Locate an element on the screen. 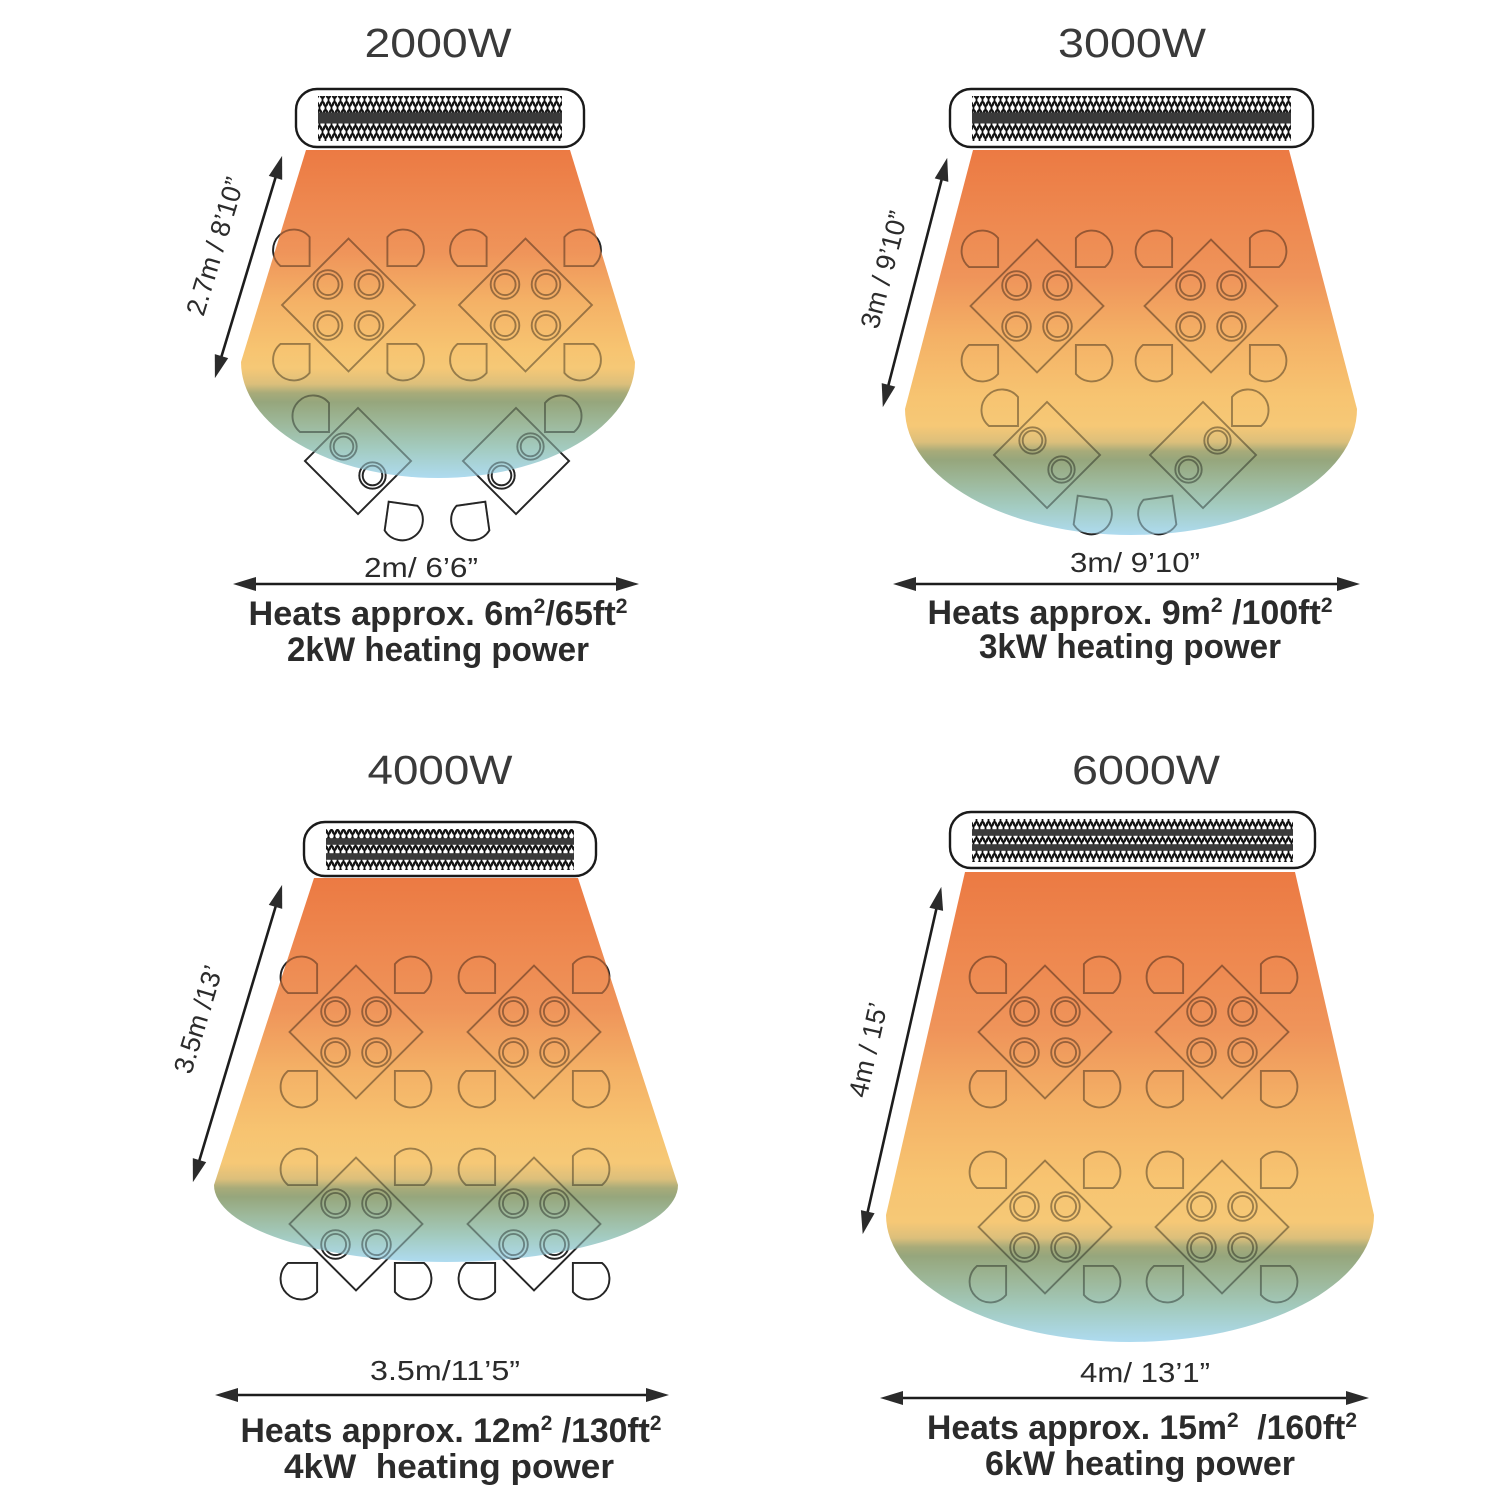 Image resolution: width=1499 pixels, height=1504 pixels. svg-text: 6000W is located at coordinates (1146, 770).